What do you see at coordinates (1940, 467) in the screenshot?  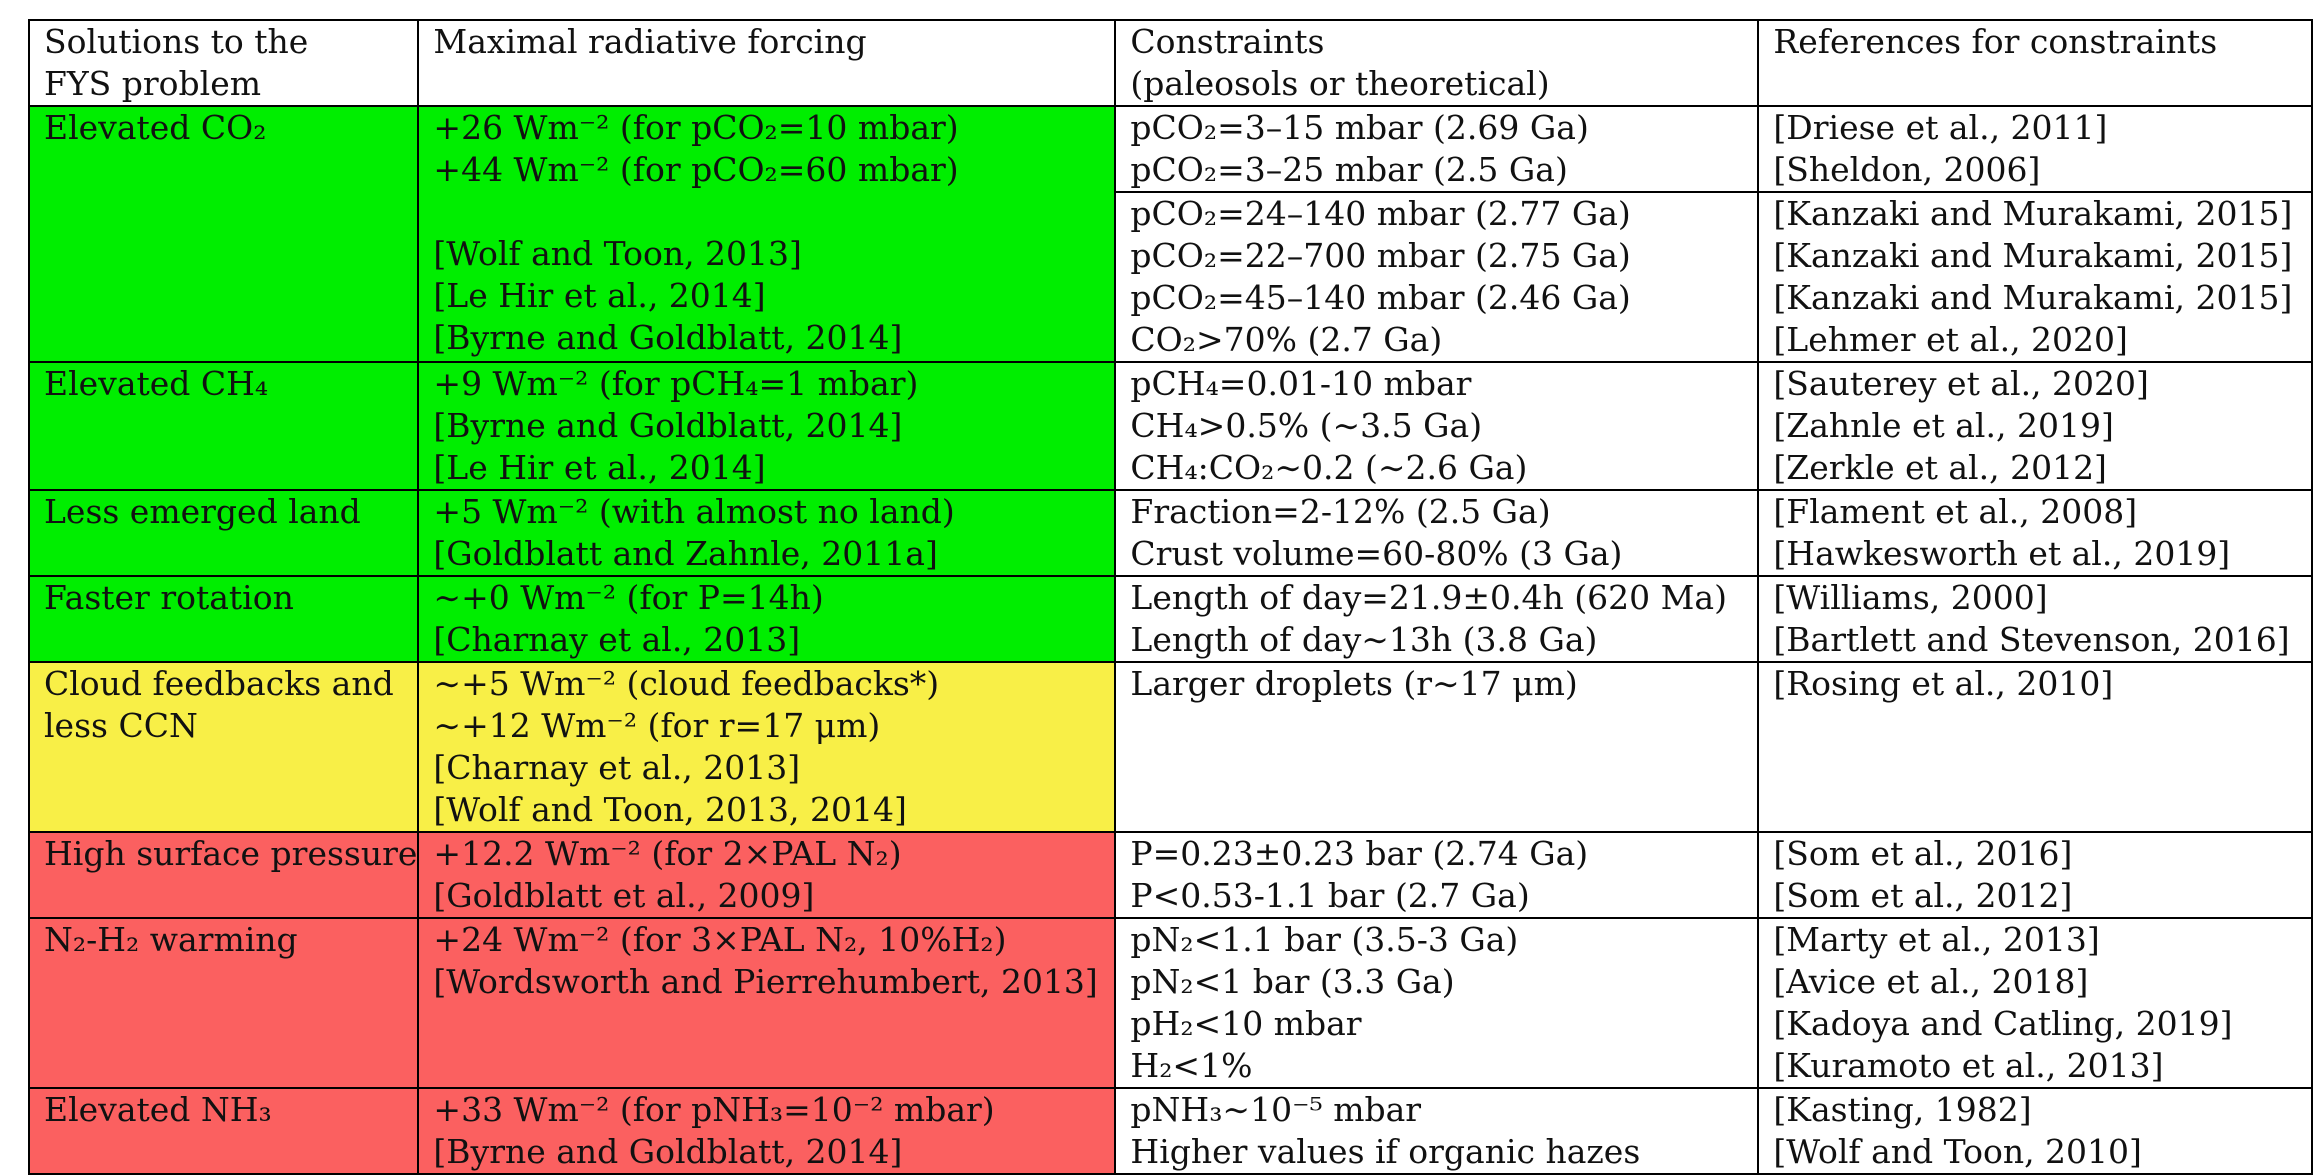 I see `reference-line: [Zerkle et al., 2012]` at bounding box center [1940, 467].